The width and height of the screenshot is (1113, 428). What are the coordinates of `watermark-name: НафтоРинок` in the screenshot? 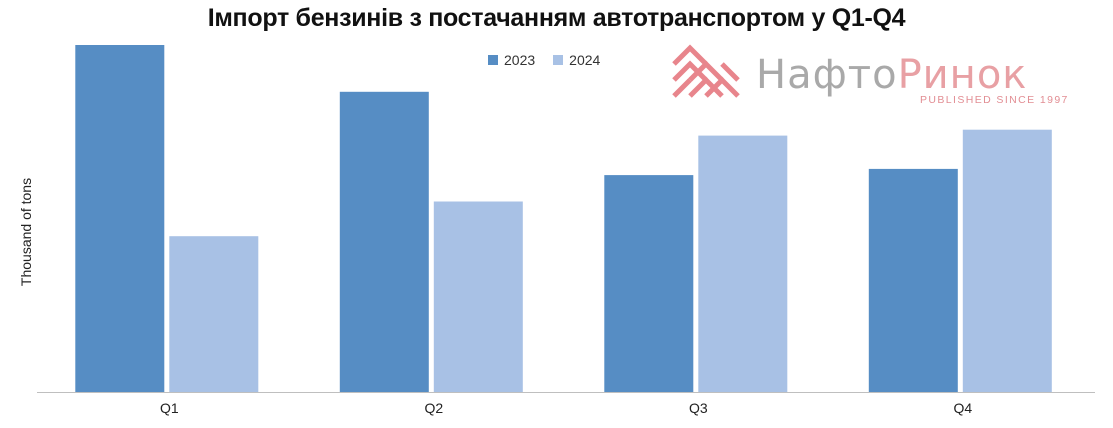 It's located at (891, 75).